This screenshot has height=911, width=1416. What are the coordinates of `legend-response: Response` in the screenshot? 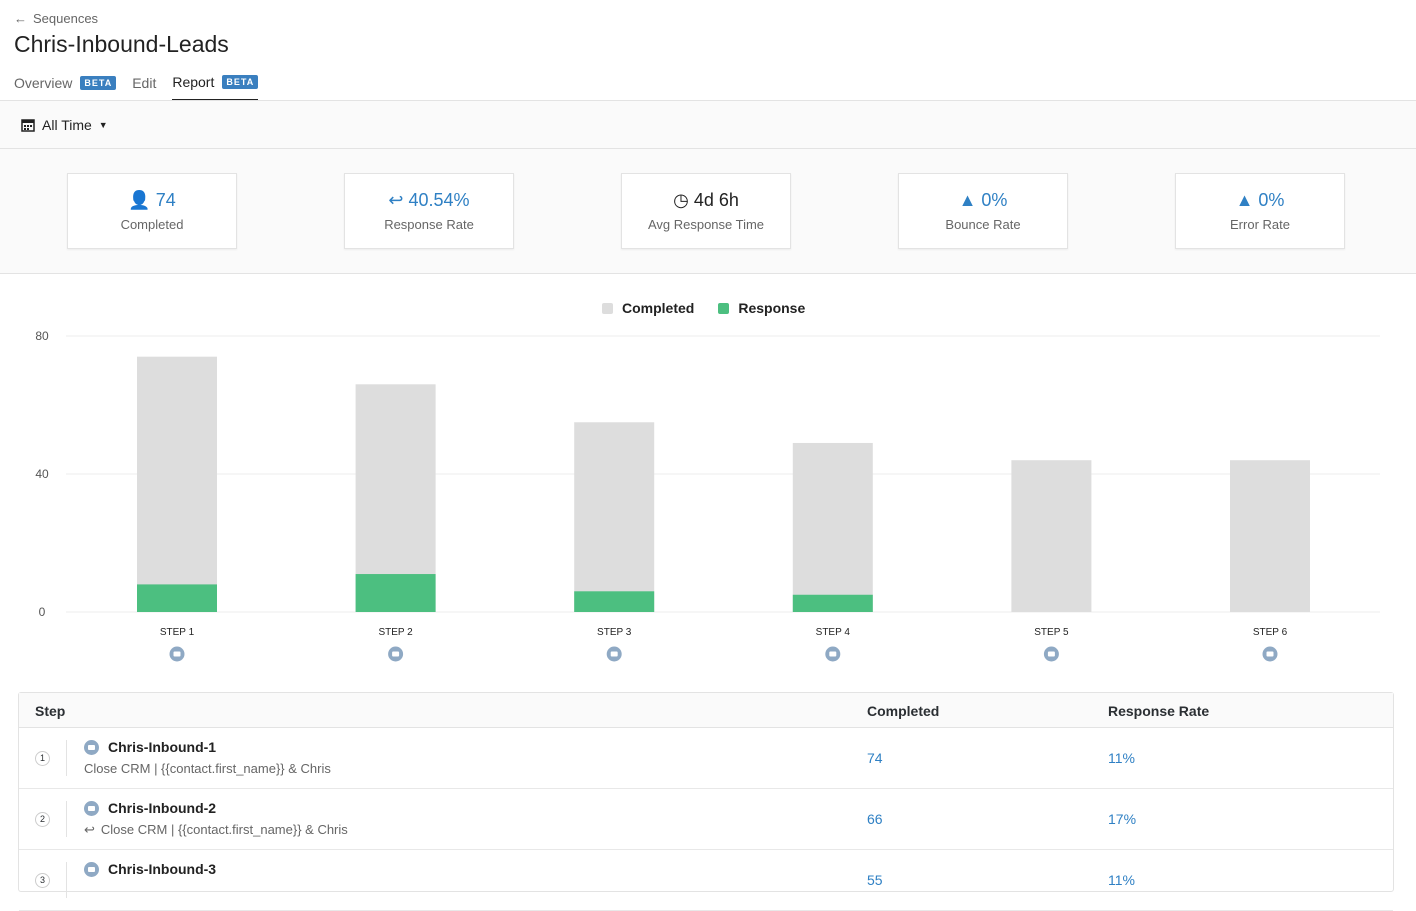 It's located at (761, 308).